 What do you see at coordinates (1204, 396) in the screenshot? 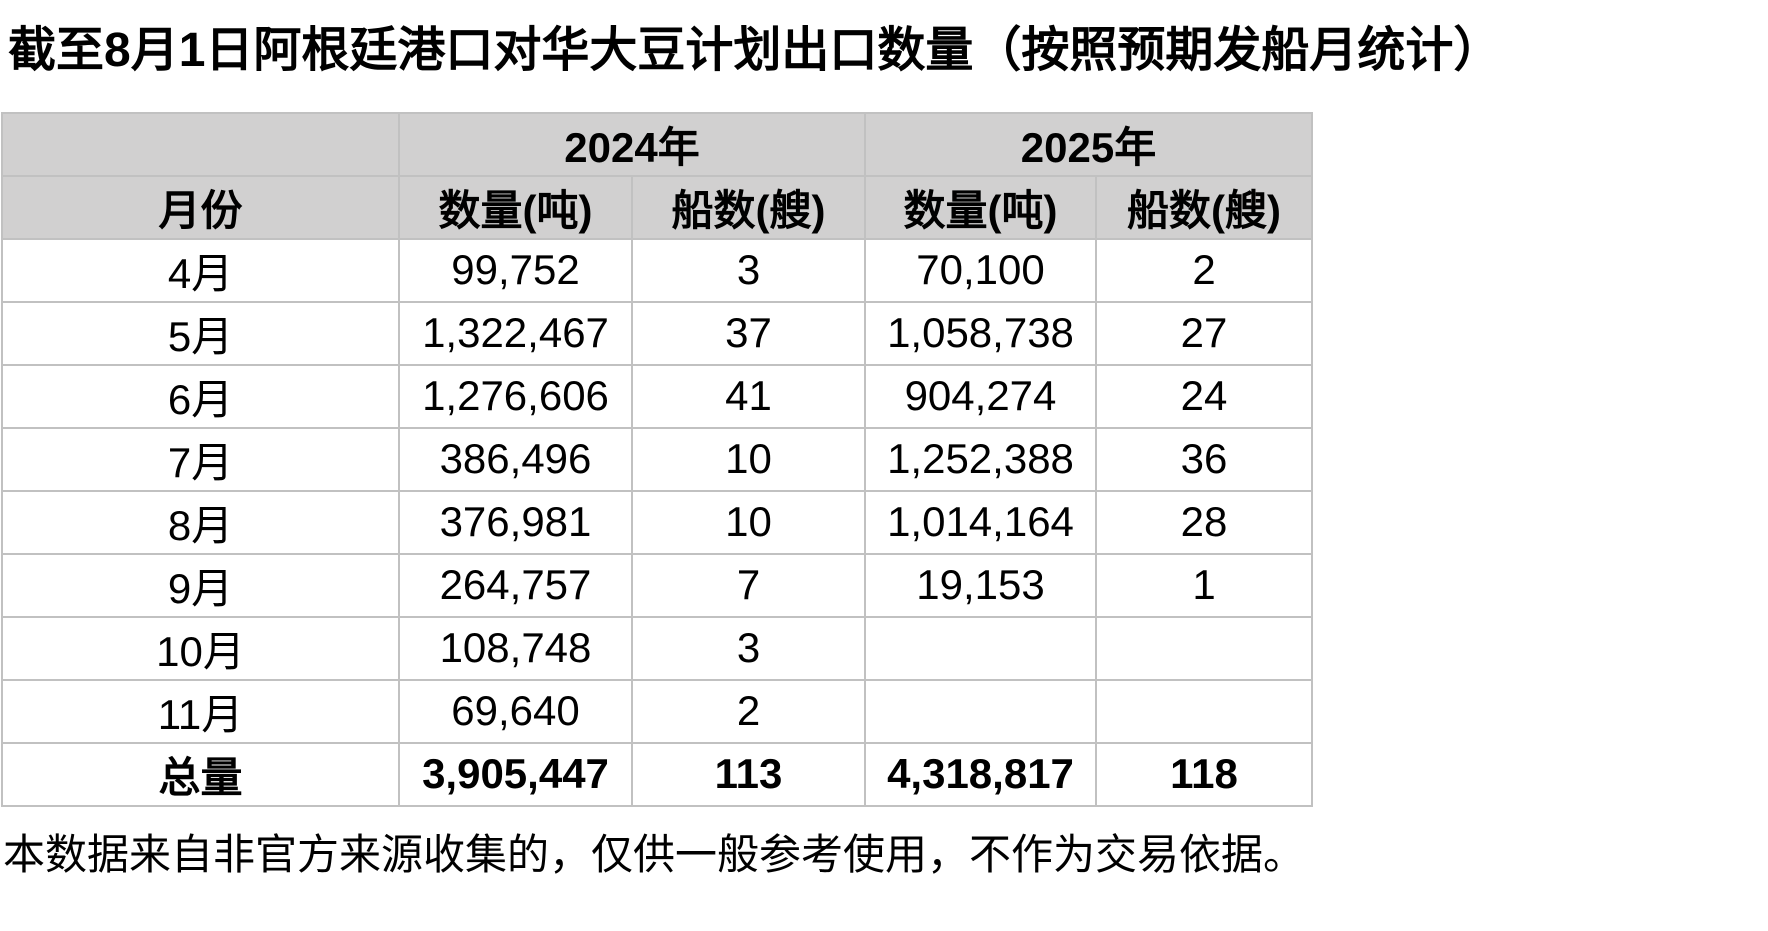
I see `ships-2025-cell: 24` at bounding box center [1204, 396].